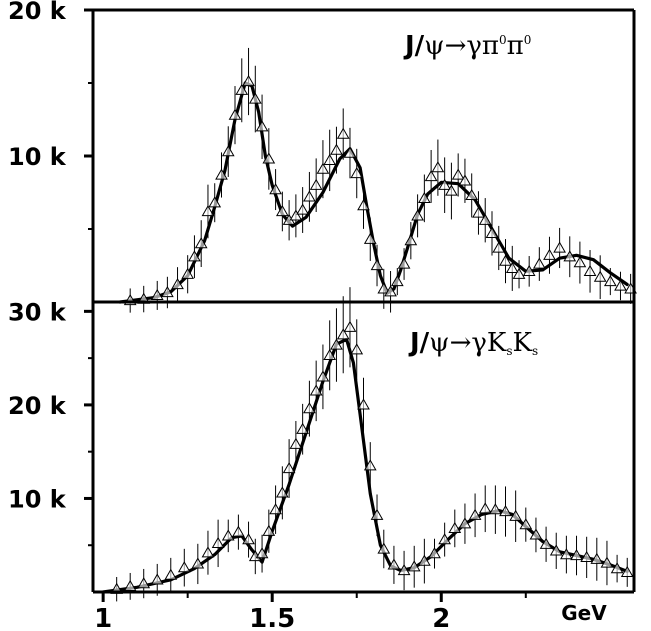  I want to click on x-tick-label: 1.5, so click(272, 617).